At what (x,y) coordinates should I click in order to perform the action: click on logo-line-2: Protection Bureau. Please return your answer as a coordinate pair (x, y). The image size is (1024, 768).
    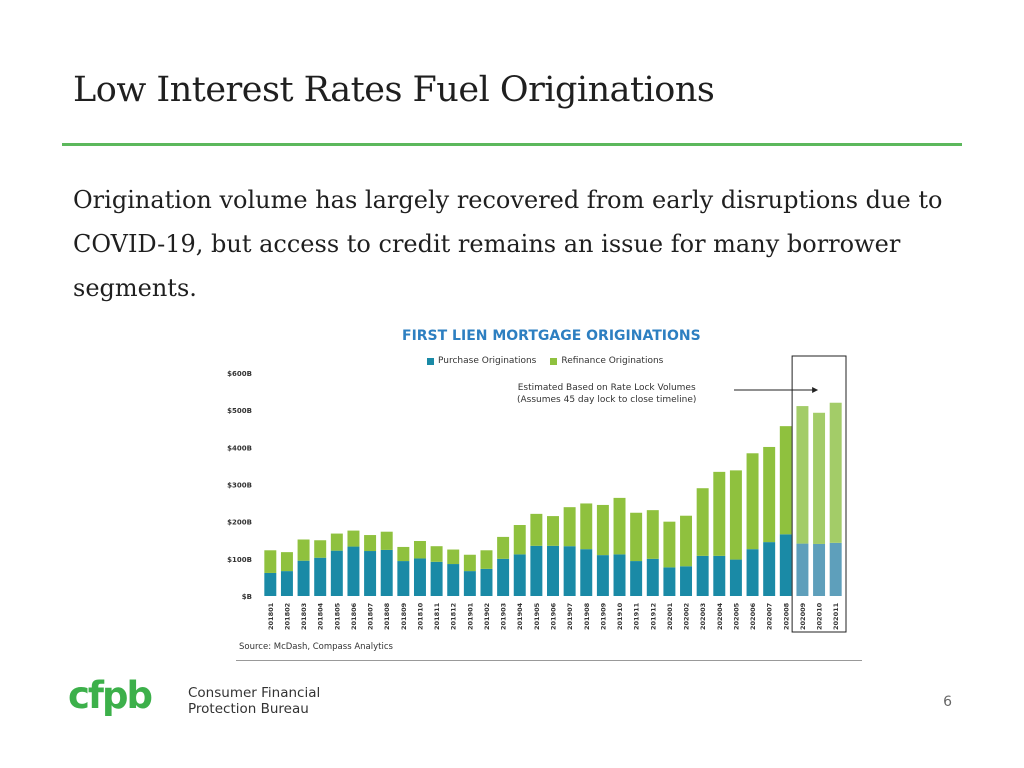
    Looking at the image, I should click on (248, 709).